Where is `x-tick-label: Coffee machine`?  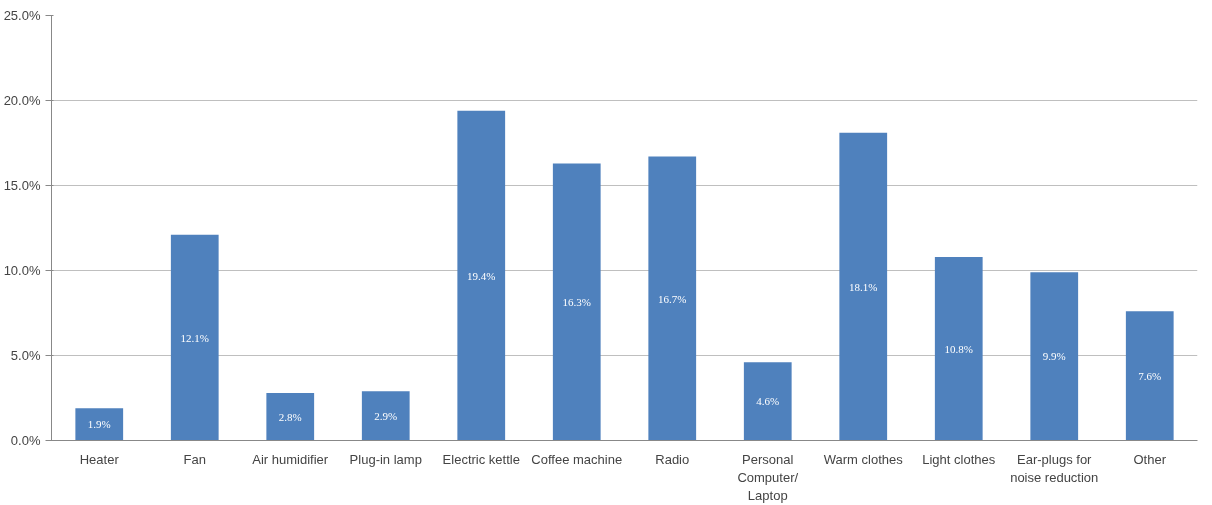 x-tick-label: Coffee machine is located at coordinates (577, 459).